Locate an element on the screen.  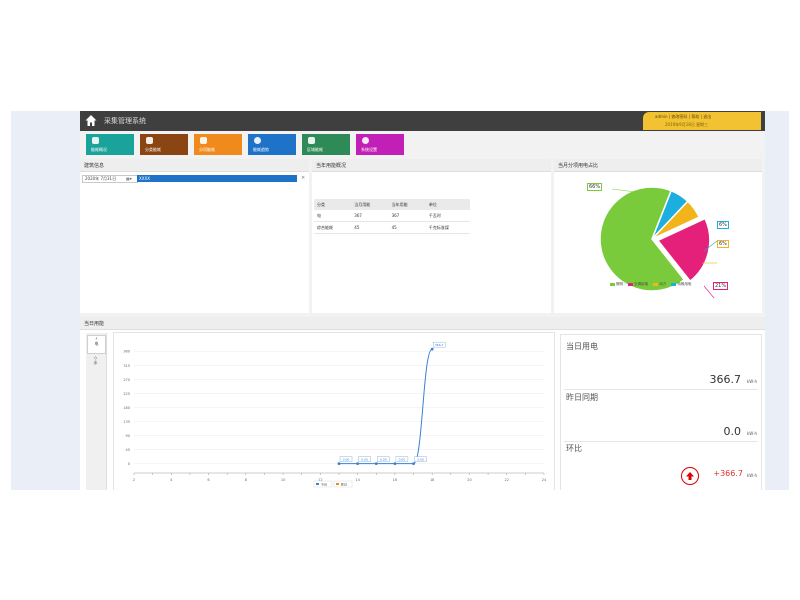
nav-tile-overview: 能耗概况 is located at coordinates (110, 144).